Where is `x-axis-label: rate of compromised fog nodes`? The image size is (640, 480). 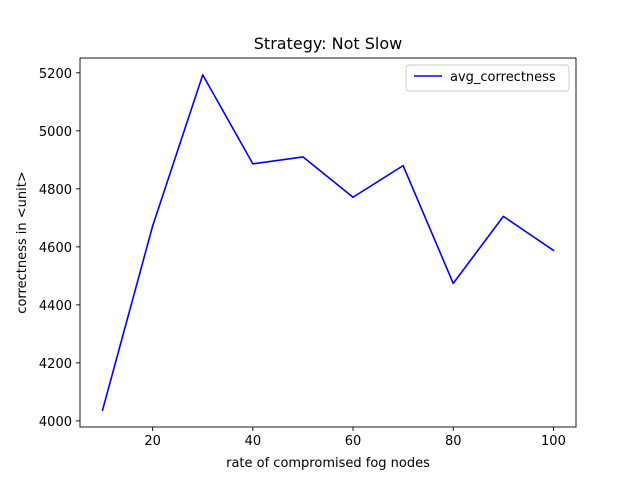 x-axis-label: rate of compromised fog nodes is located at coordinates (328, 463).